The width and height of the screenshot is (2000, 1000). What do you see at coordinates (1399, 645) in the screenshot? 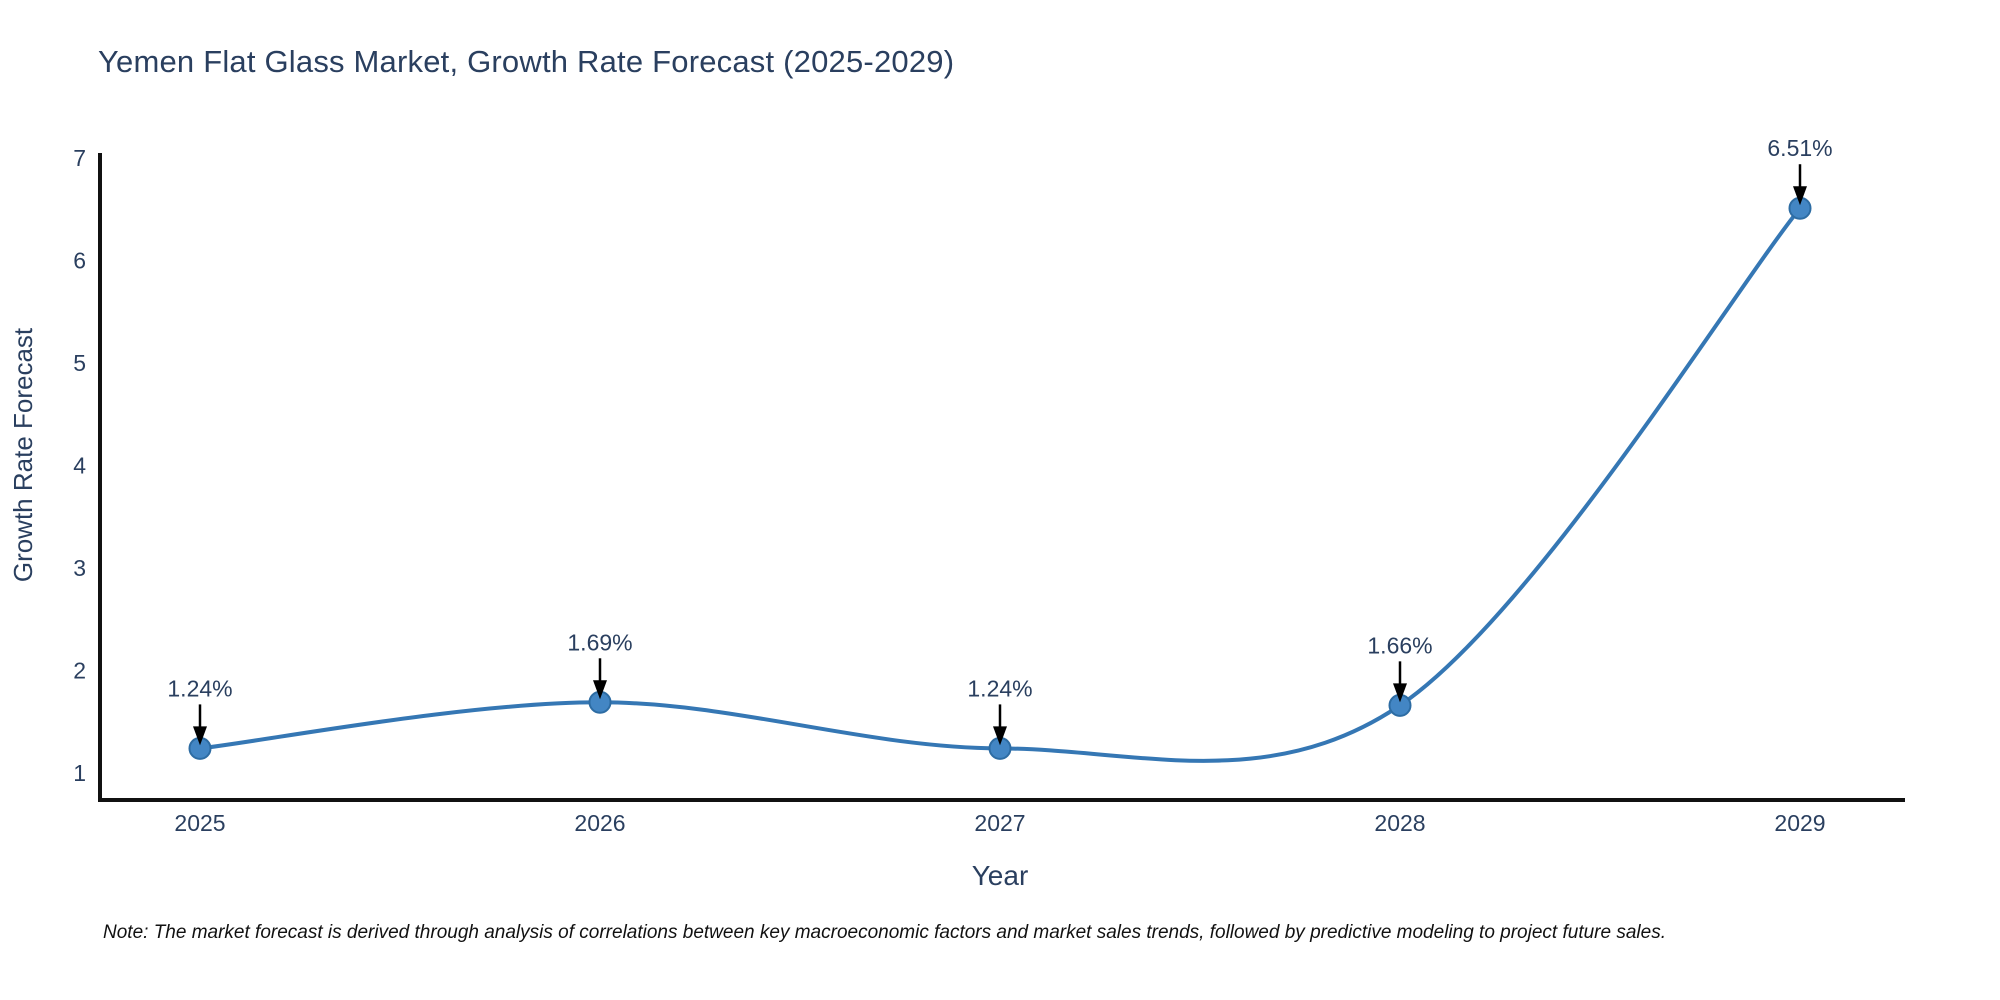
I see `annotation-label: 1.66%` at bounding box center [1399, 645].